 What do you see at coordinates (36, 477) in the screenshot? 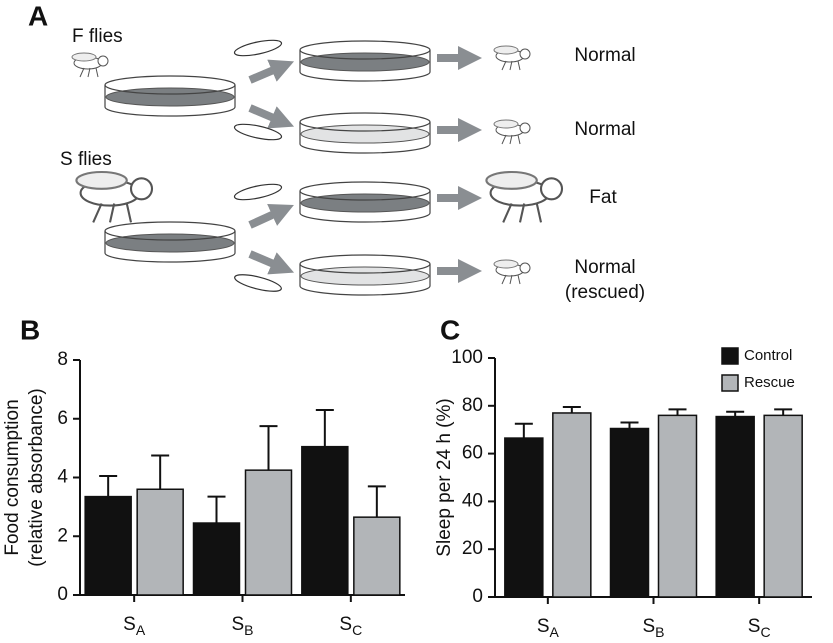
I see `y-axis-label: (relative absorbance)` at bounding box center [36, 477].